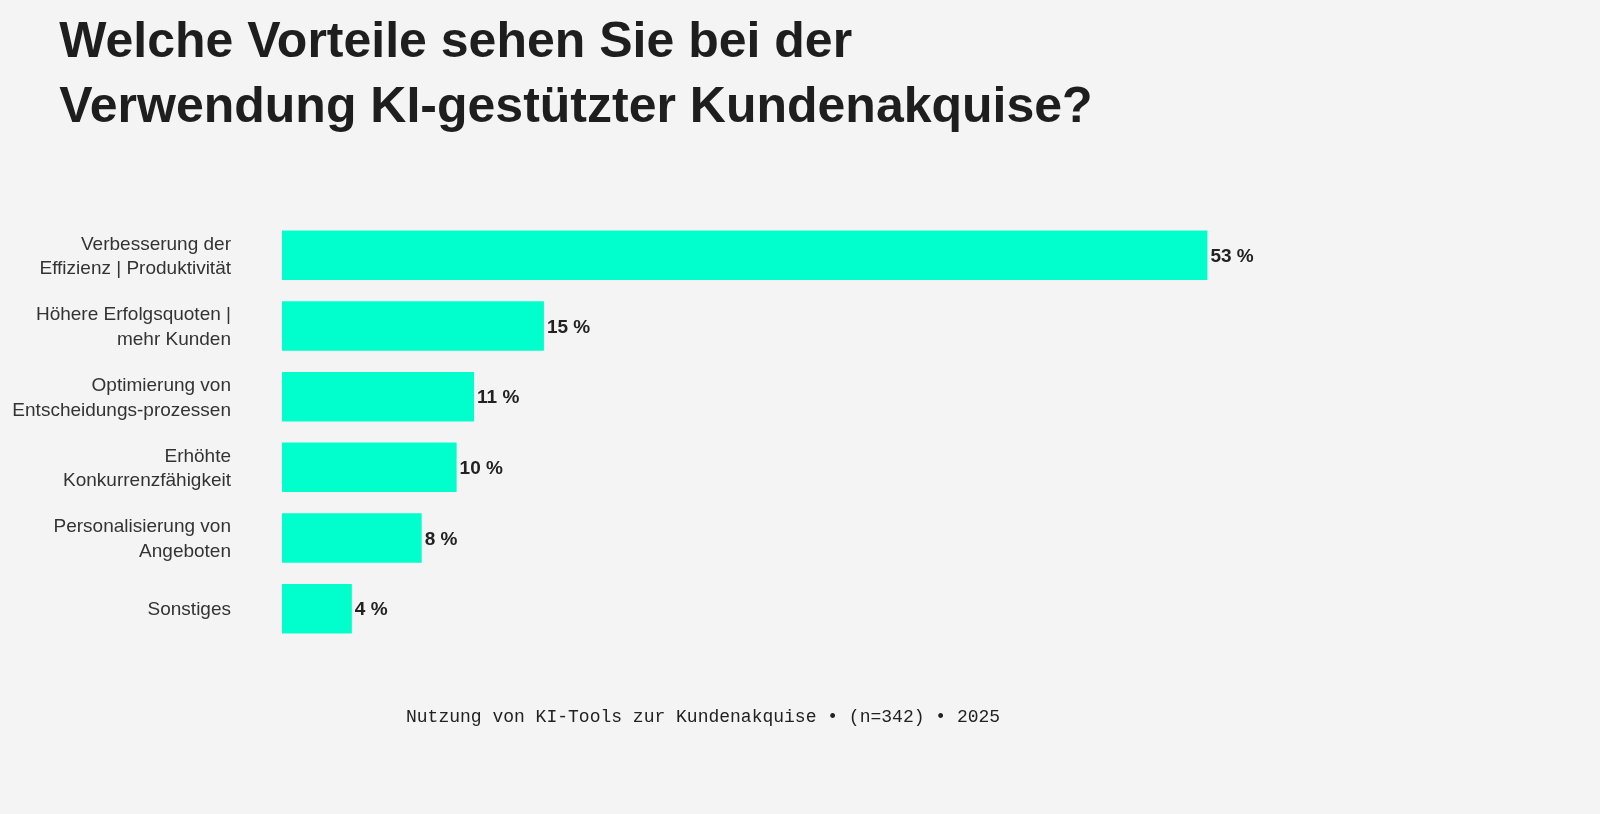 The height and width of the screenshot is (814, 1600). I want to click on text: Nutzung von KI-Tools zur Kundenakquise • (n=342) • 2025, so click(703, 717).